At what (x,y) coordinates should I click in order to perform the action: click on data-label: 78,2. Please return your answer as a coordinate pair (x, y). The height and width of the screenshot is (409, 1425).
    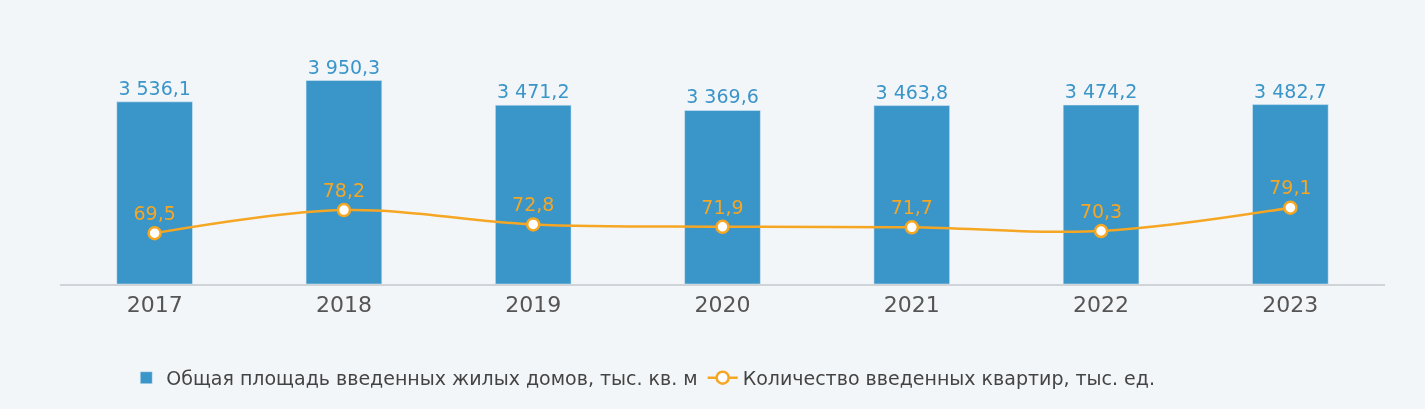
    Looking at the image, I should click on (344, 189).